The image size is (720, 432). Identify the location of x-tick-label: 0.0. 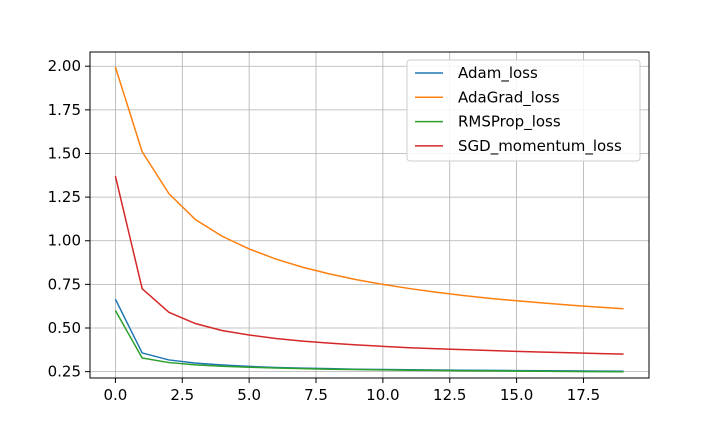
(115, 395).